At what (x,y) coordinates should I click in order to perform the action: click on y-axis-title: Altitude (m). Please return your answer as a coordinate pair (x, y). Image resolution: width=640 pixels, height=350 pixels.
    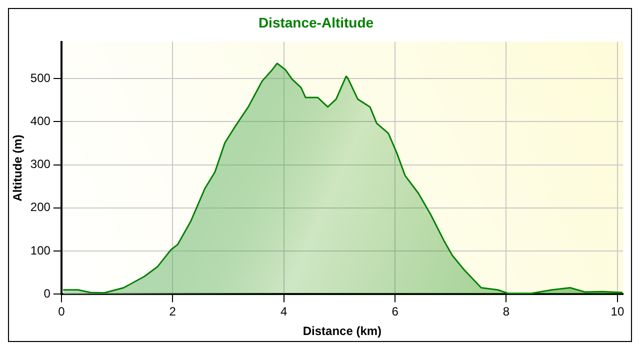
    Looking at the image, I should click on (17, 168).